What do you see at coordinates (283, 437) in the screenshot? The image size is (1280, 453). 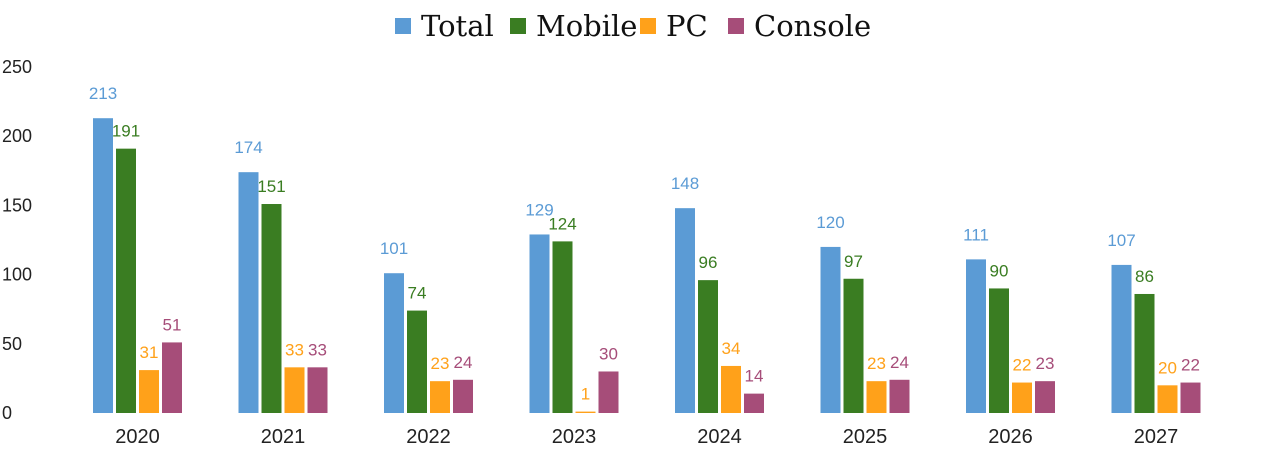 I see `x-category-label-2021: 2021` at bounding box center [283, 437].